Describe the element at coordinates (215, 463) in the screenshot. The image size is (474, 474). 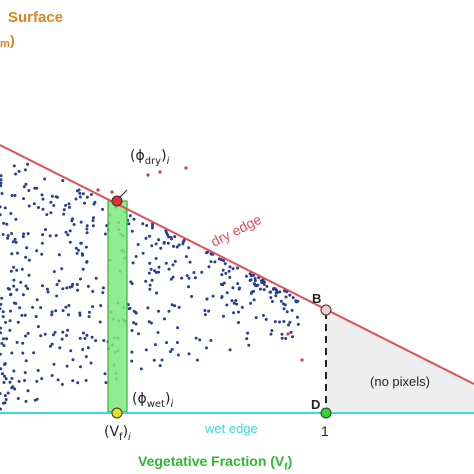
I see `x-axis-title: Vegetative Fraction (Vf)` at that location.